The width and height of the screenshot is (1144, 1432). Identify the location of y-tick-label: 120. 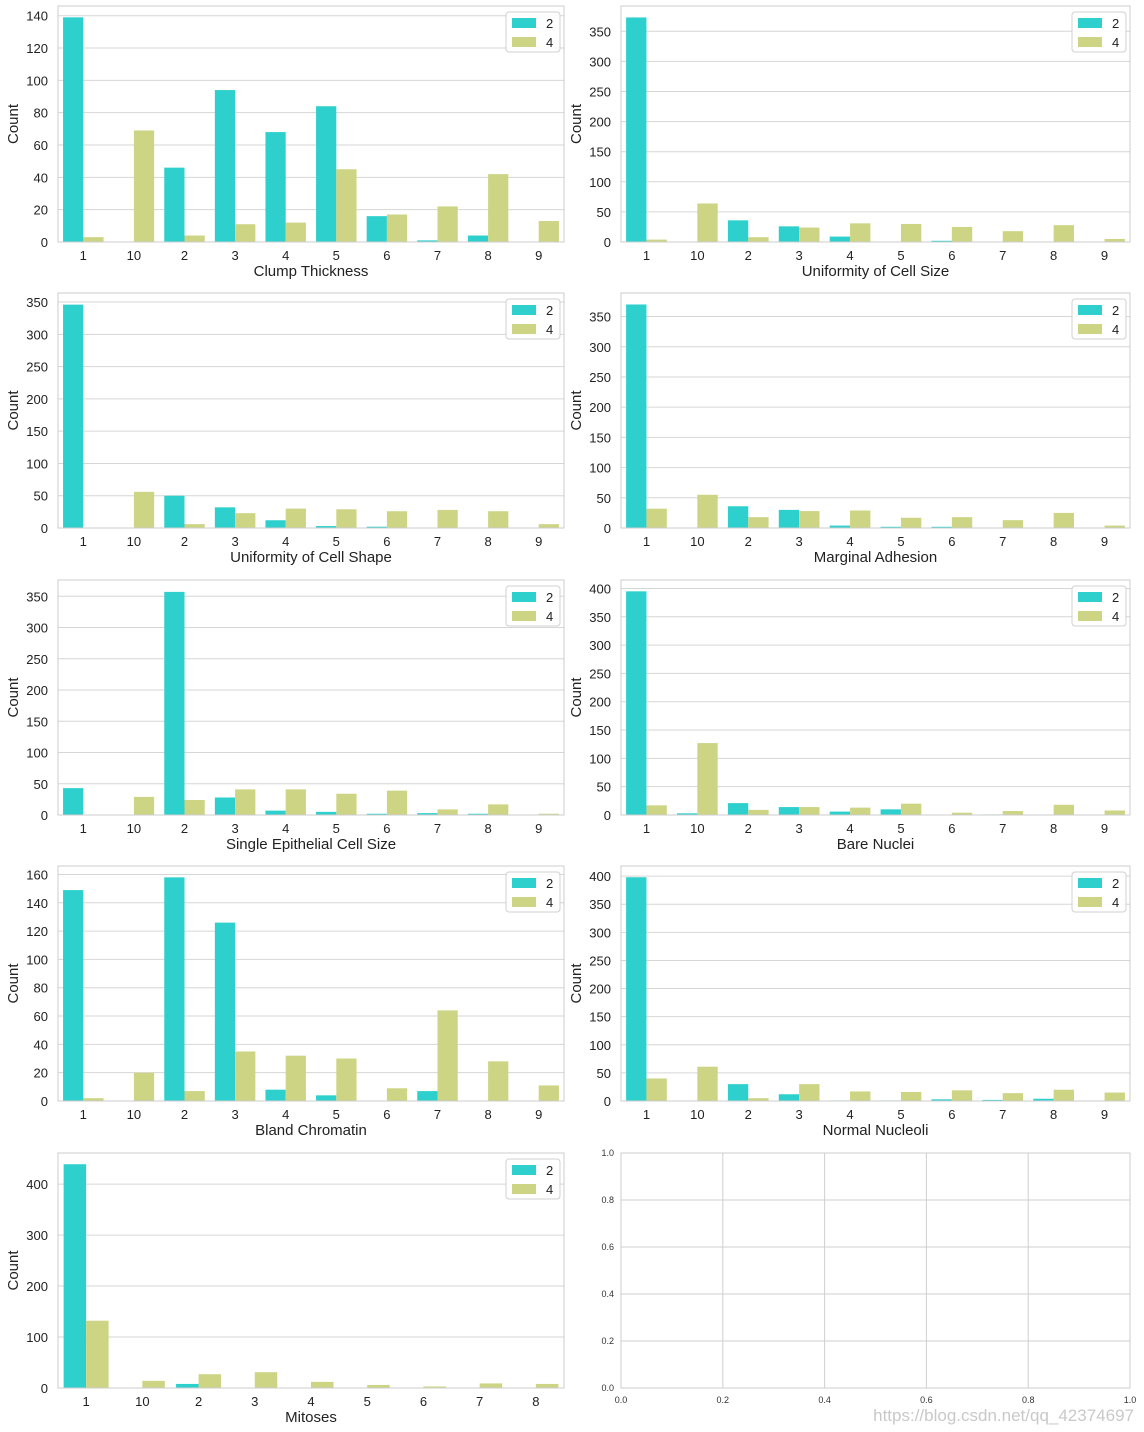
(37, 48).